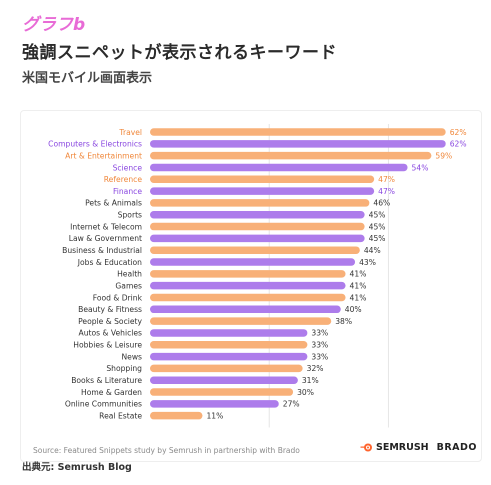 The width and height of the screenshot is (491, 485). Describe the element at coordinates (402, 447) in the screenshot. I see `semrush-logo-text: SEMRUSH` at that location.